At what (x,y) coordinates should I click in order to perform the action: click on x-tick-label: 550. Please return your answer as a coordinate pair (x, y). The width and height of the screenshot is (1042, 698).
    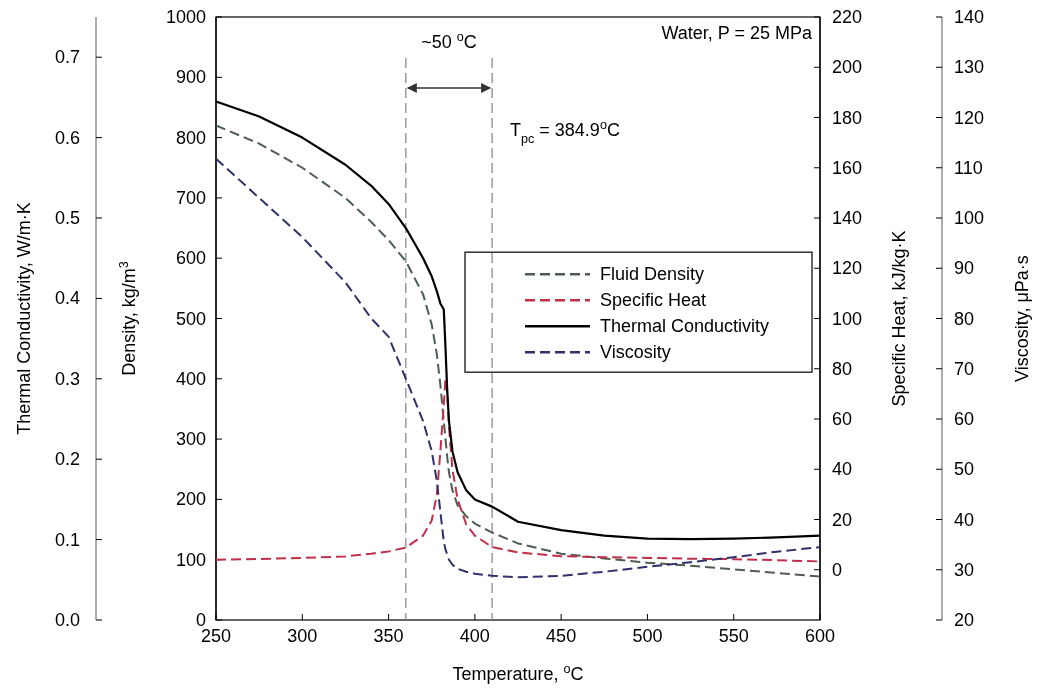
    Looking at the image, I should click on (733, 636).